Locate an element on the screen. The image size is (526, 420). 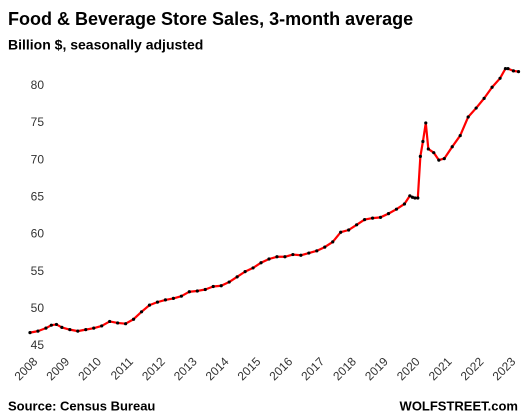
x-tick-label: 2021 is located at coordinates (440, 368).